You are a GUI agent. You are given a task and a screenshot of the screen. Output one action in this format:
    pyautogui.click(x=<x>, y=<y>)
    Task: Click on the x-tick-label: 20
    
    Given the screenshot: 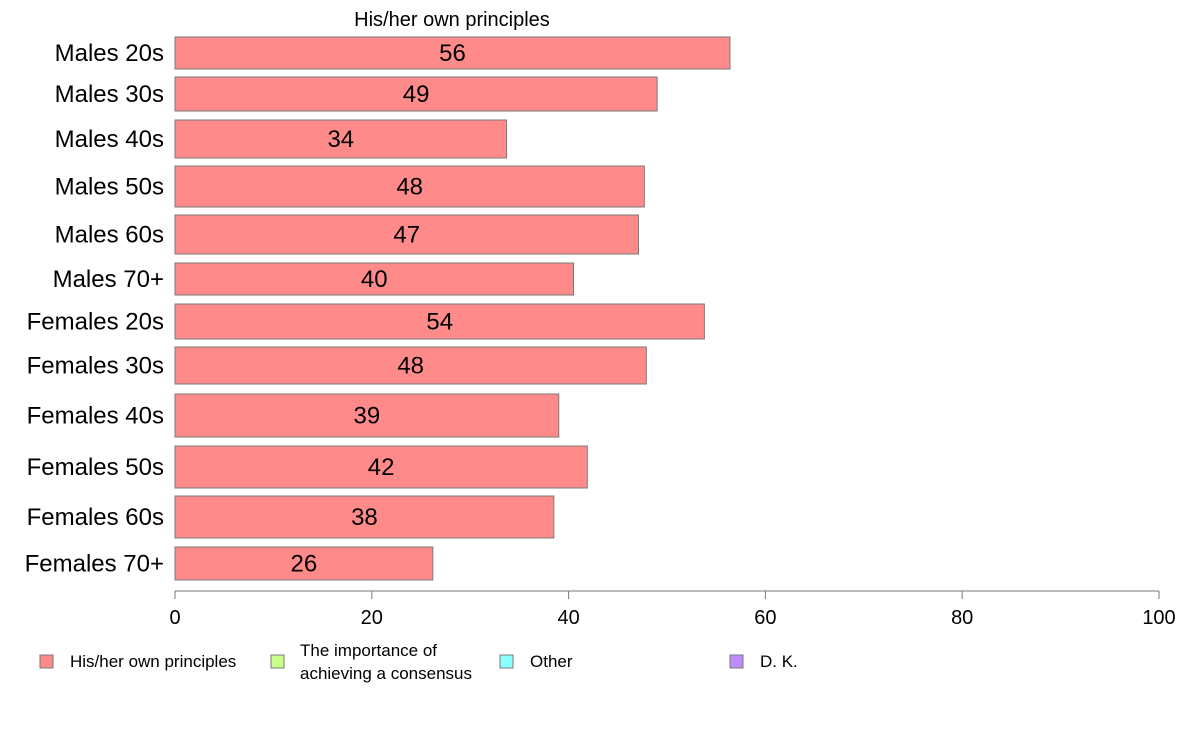 What is the action you would take?
    pyautogui.click(x=372, y=618)
    